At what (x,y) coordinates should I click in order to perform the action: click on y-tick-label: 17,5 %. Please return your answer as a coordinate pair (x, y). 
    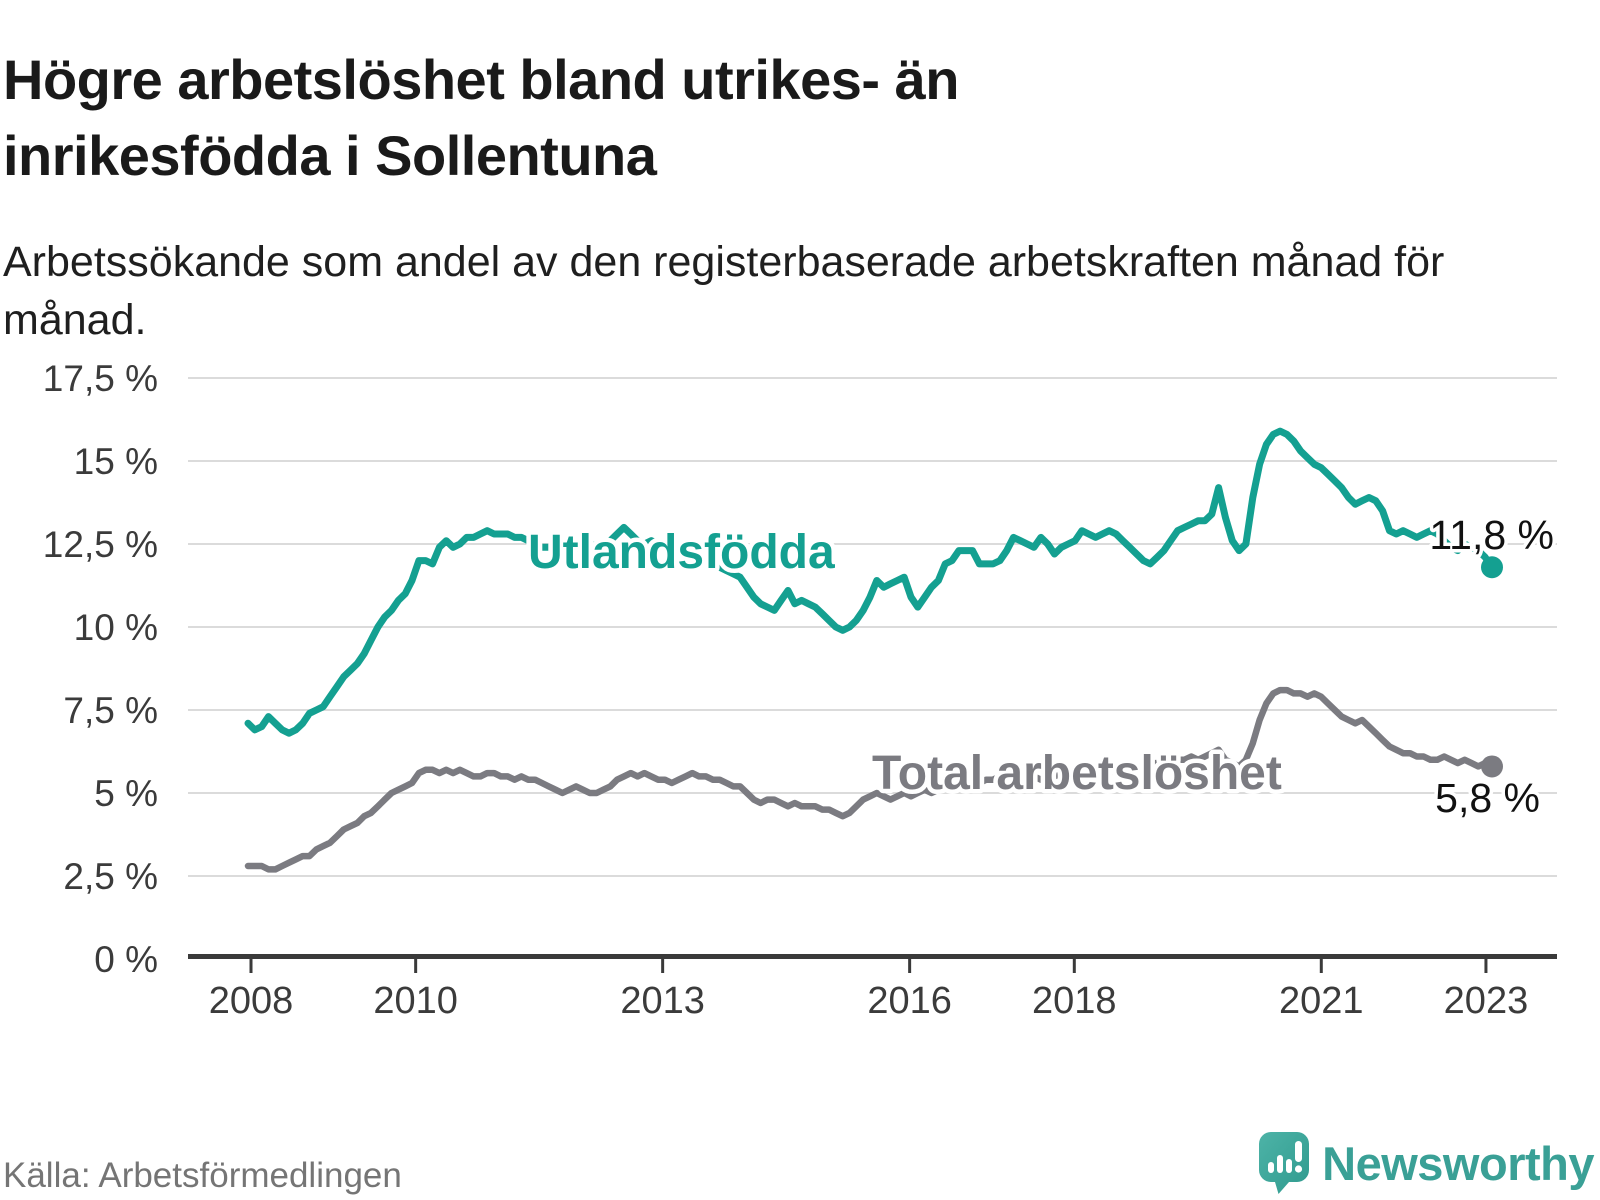
    Looking at the image, I should click on (100, 378).